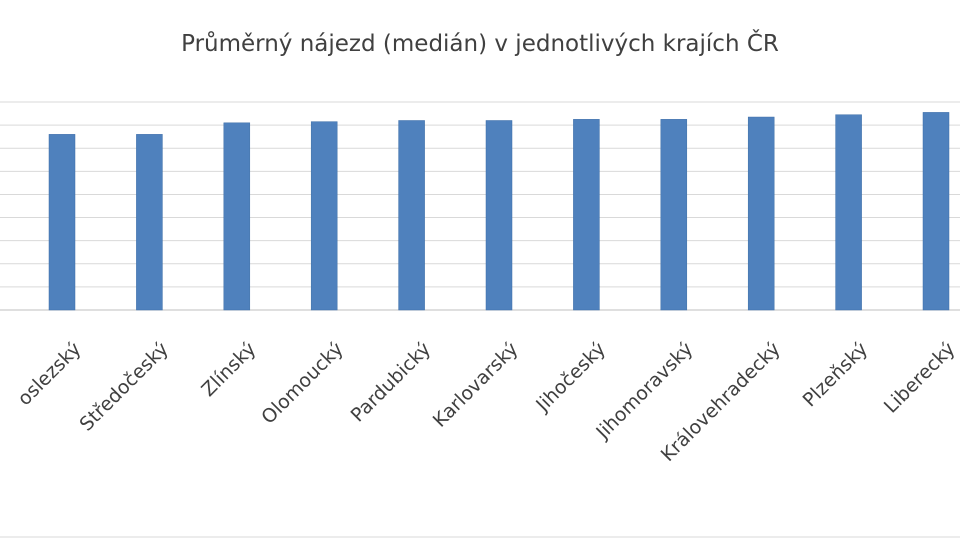 The width and height of the screenshot is (960, 540). I want to click on x-tick-label: Pardubický, so click(391, 382).